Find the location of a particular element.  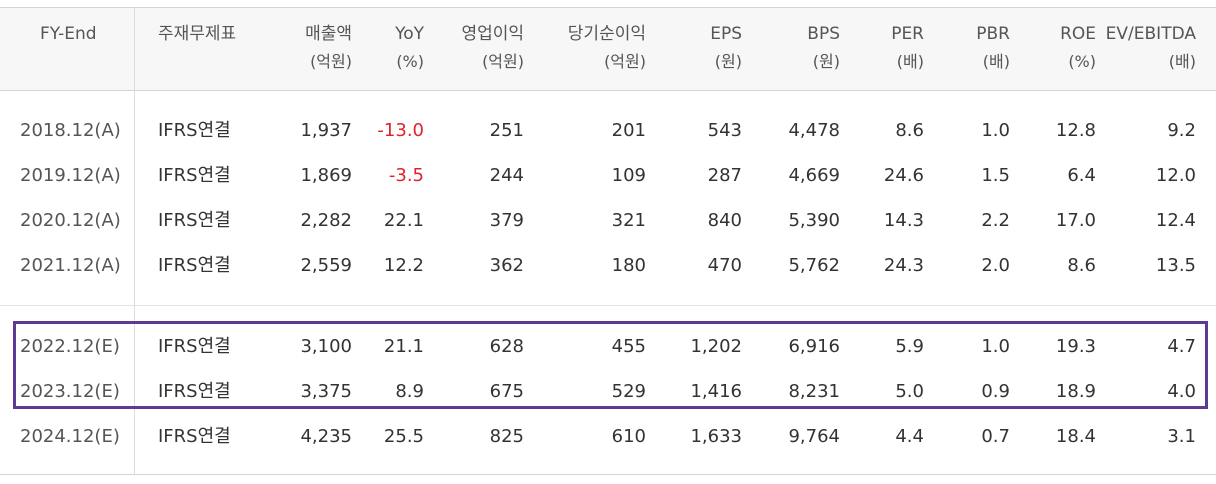

operating-profit-cell: 675 is located at coordinates (506, 391).